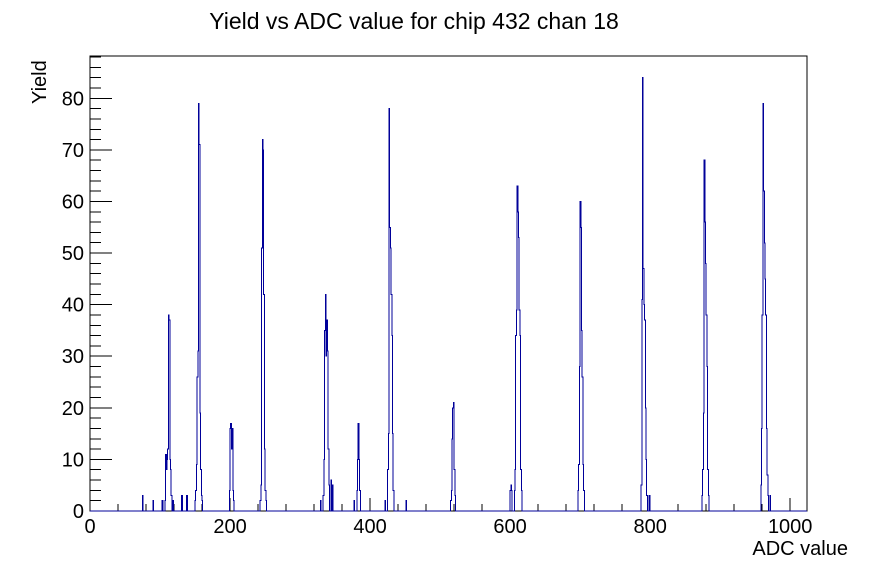  Describe the element at coordinates (229, 527) in the screenshot. I see `svg-text: 200` at that location.